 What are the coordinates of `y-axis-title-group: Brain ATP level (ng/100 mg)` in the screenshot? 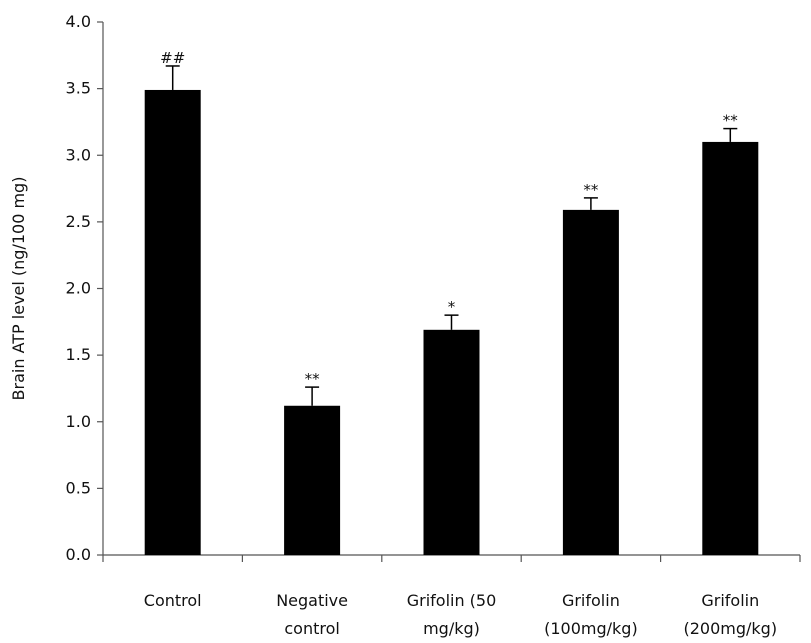 It's located at (18, 289).